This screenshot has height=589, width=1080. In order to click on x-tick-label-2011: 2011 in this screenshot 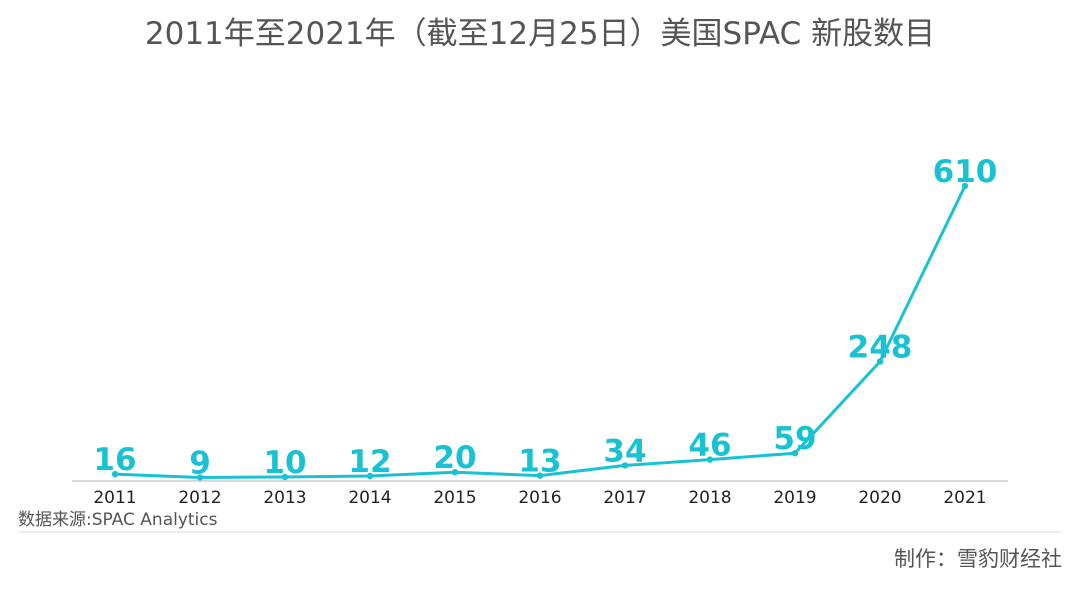, I will do `click(114, 498)`.